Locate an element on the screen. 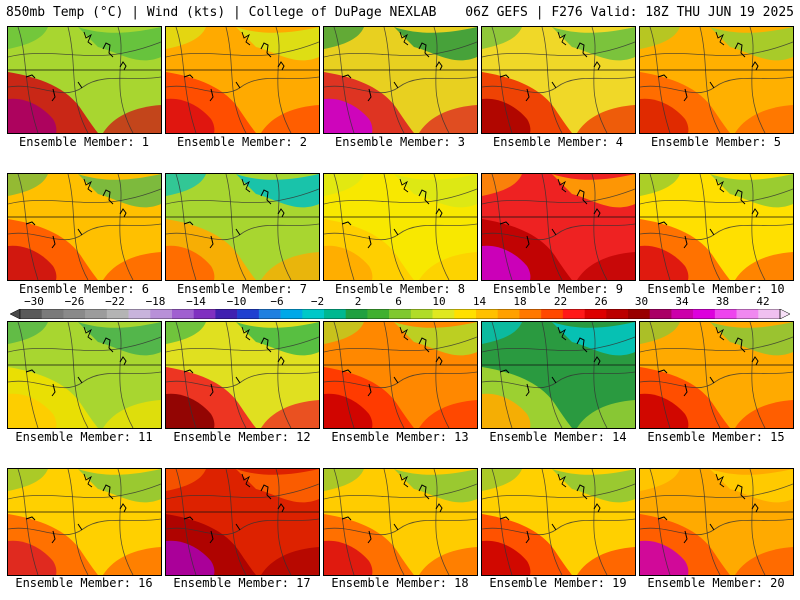 The image size is (800, 600). colorbar-tick-label: −26 is located at coordinates (74, 301).